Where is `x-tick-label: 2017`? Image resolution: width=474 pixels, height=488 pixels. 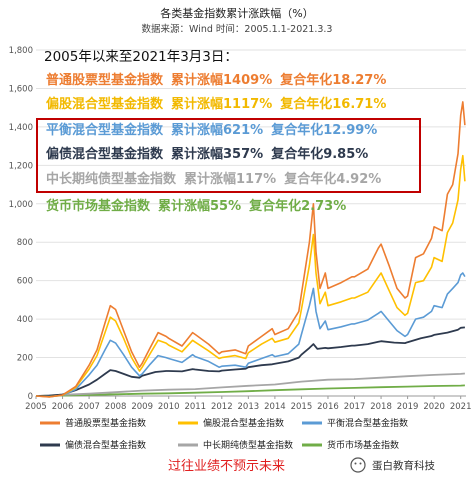
x-tick-label: 2017 is located at coordinates (355, 407).